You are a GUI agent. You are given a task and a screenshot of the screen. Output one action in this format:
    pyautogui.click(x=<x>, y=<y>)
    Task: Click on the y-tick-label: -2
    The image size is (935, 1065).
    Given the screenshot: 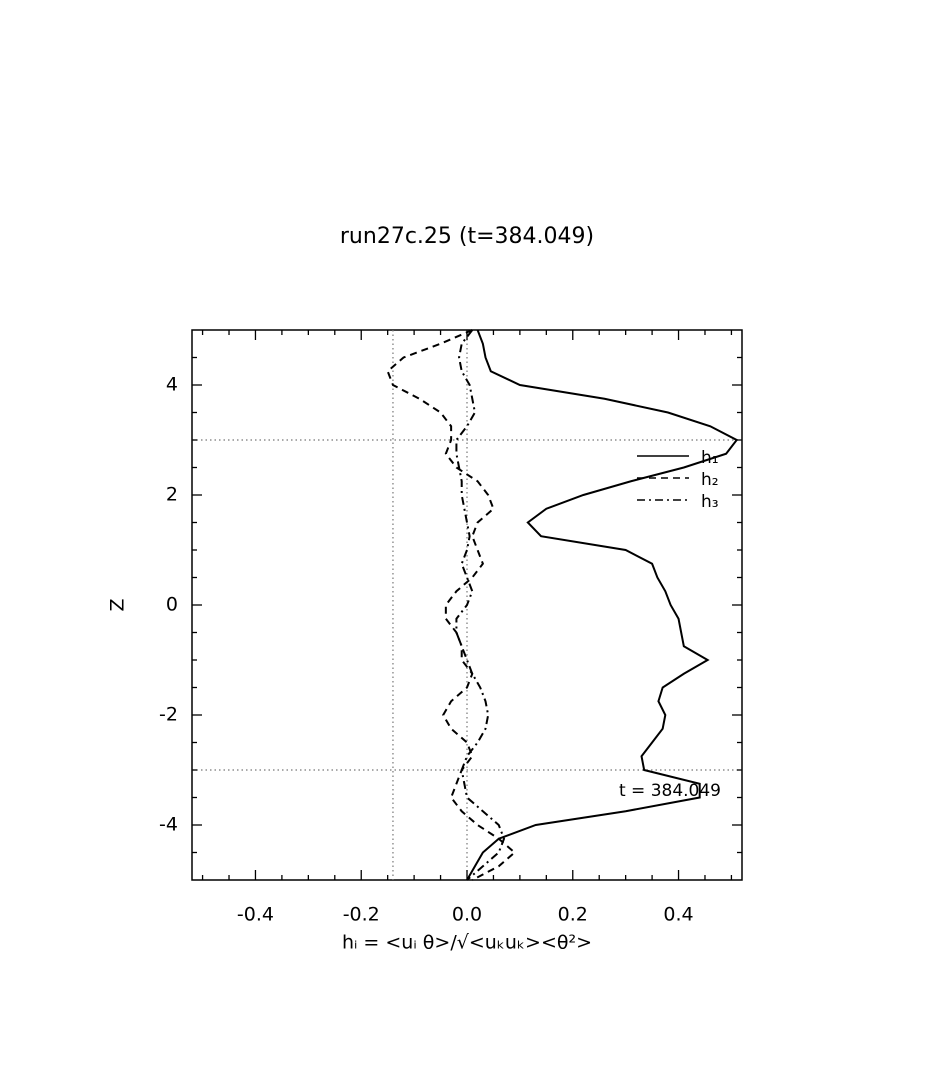 What is the action you would take?
    pyautogui.click(x=168, y=715)
    